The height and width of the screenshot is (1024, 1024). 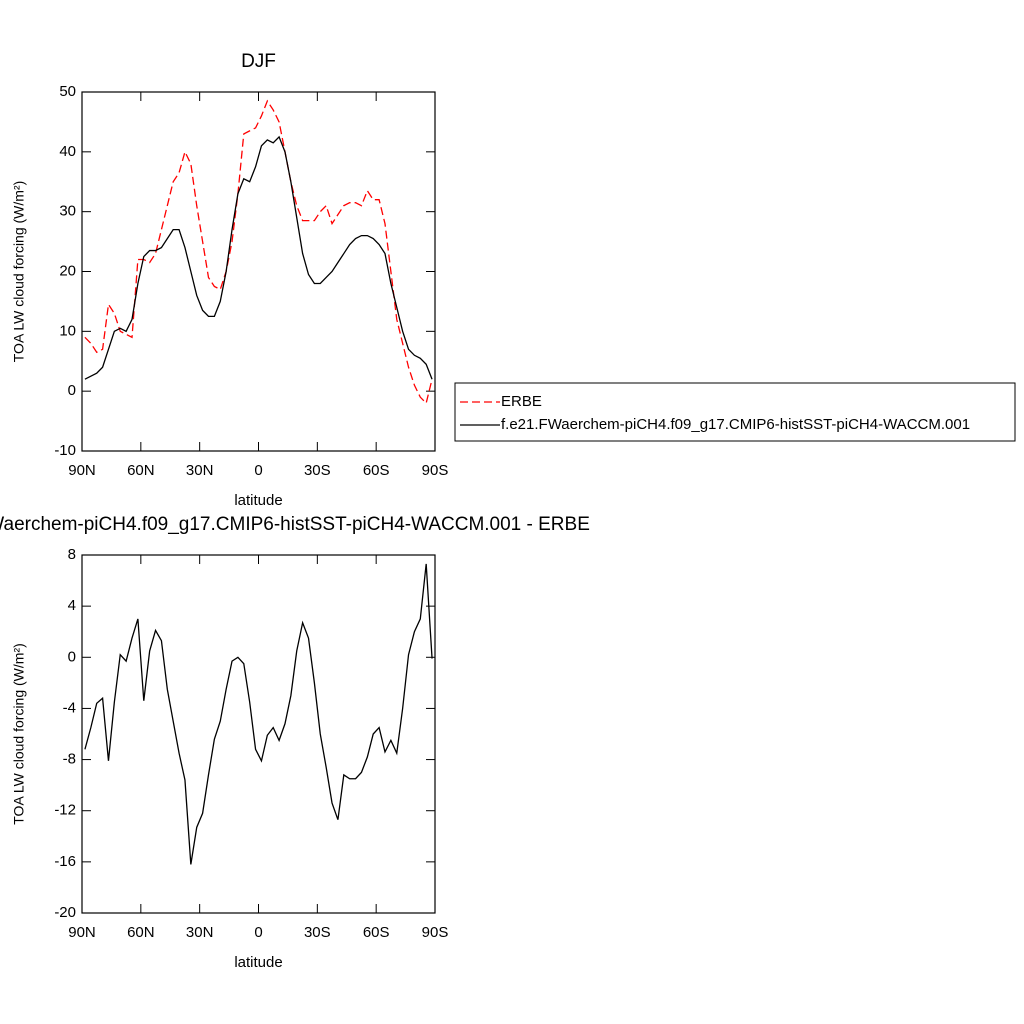 I want to click on y-tick-label: -16, so click(x=65, y=861).